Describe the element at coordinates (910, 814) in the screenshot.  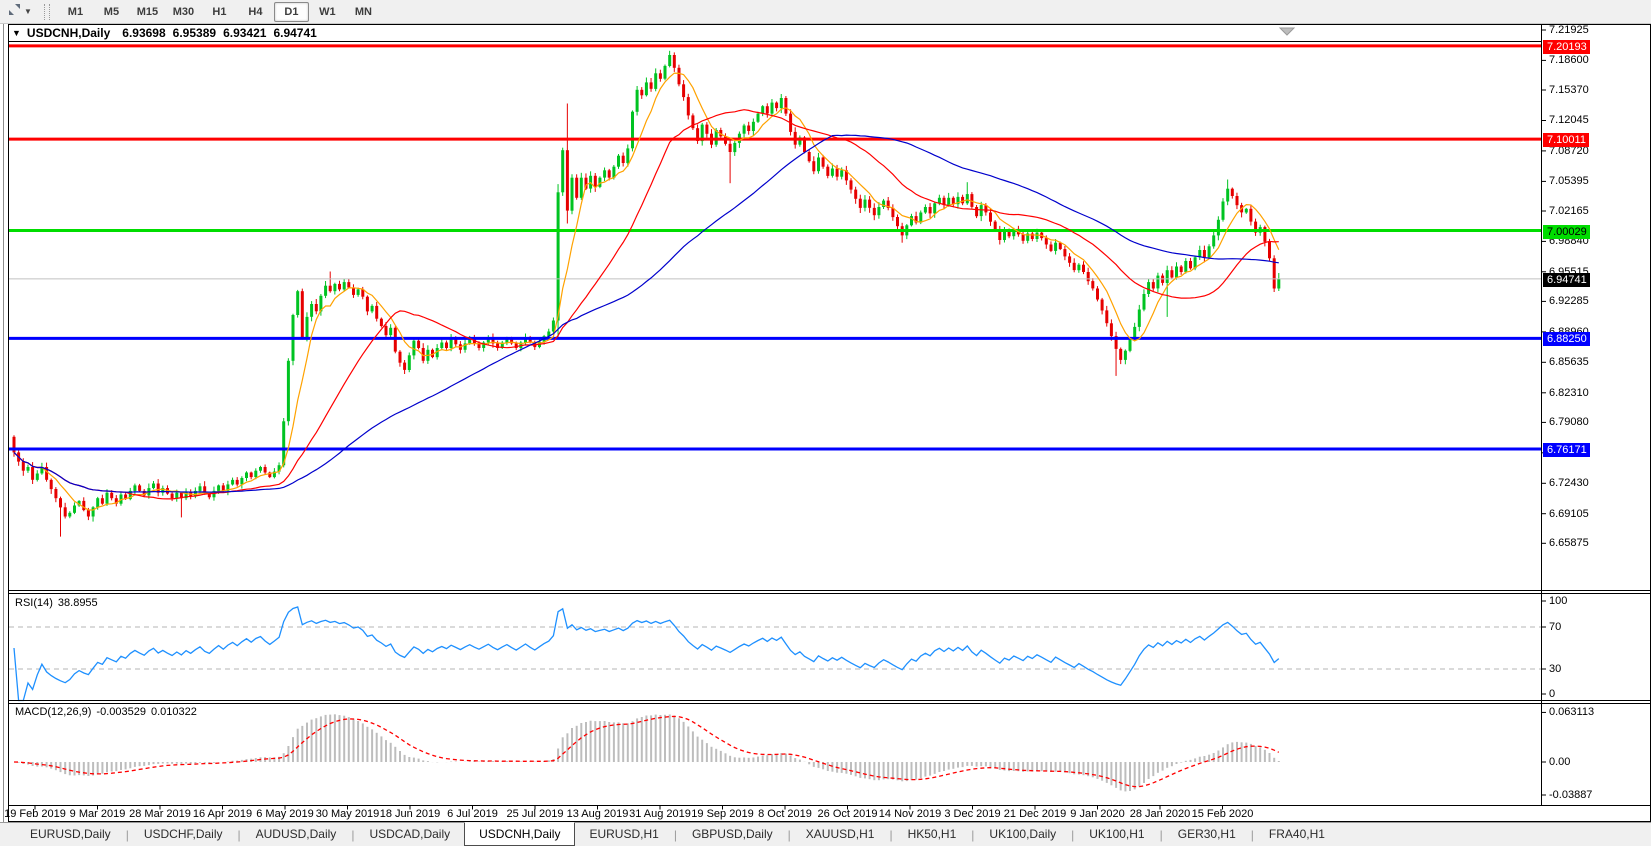
I see `time-axis-label: 14 Nov 2019` at that location.